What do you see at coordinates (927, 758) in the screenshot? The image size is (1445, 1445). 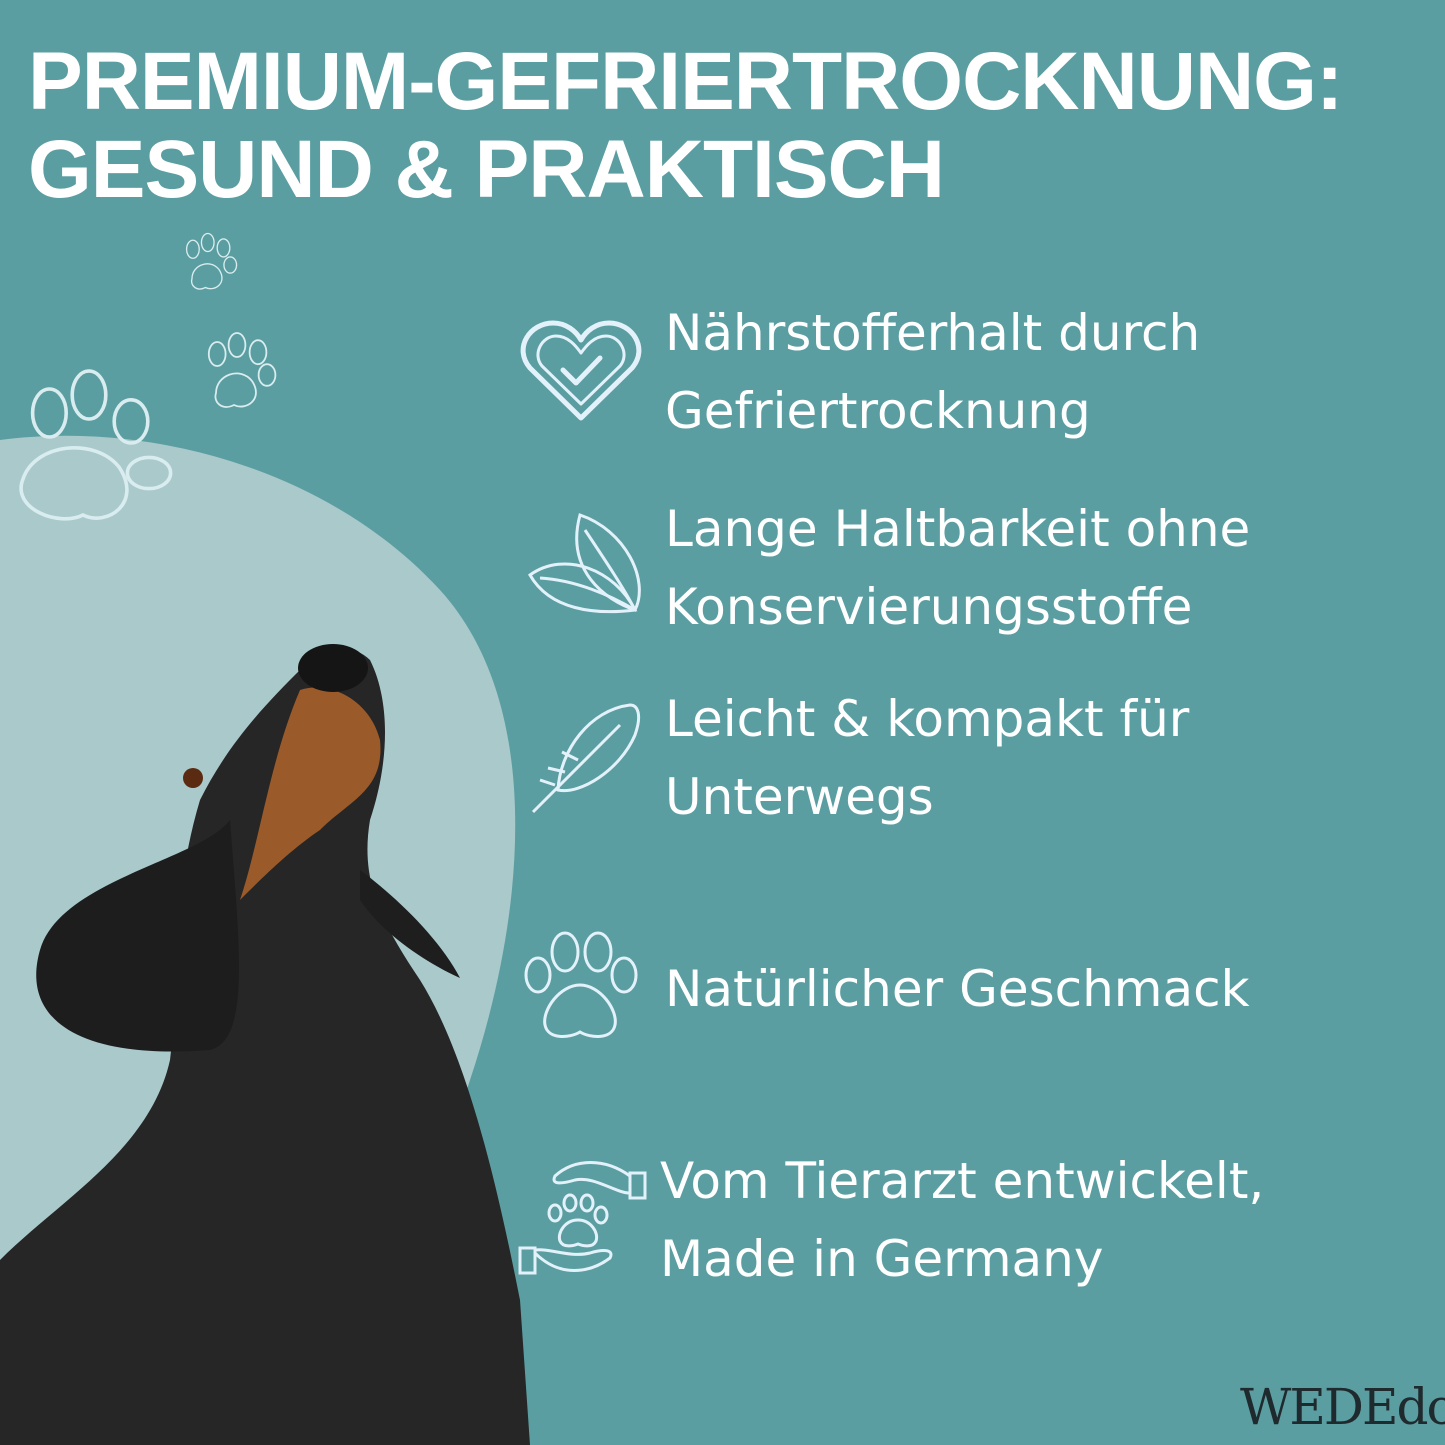 I see `feature-lightweight: Leicht & kompakt für Unterwegs` at bounding box center [927, 758].